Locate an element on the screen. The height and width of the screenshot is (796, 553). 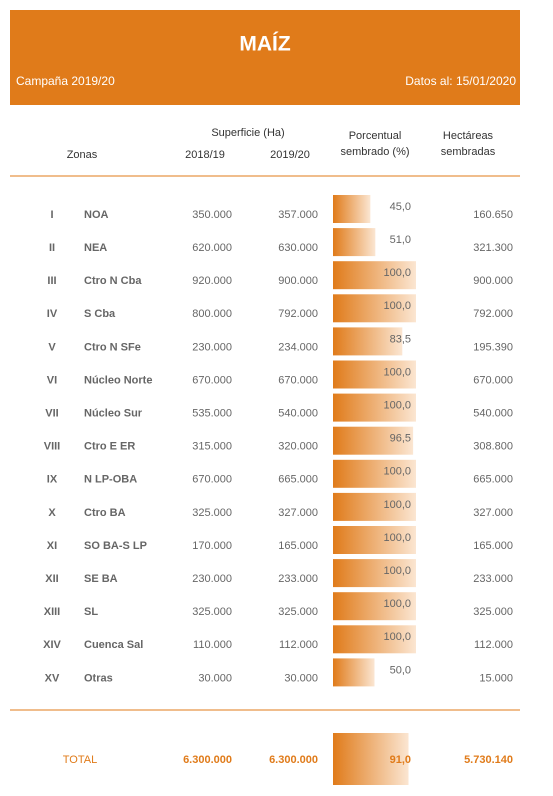
hectares: 195.390 is located at coordinates (493, 347).